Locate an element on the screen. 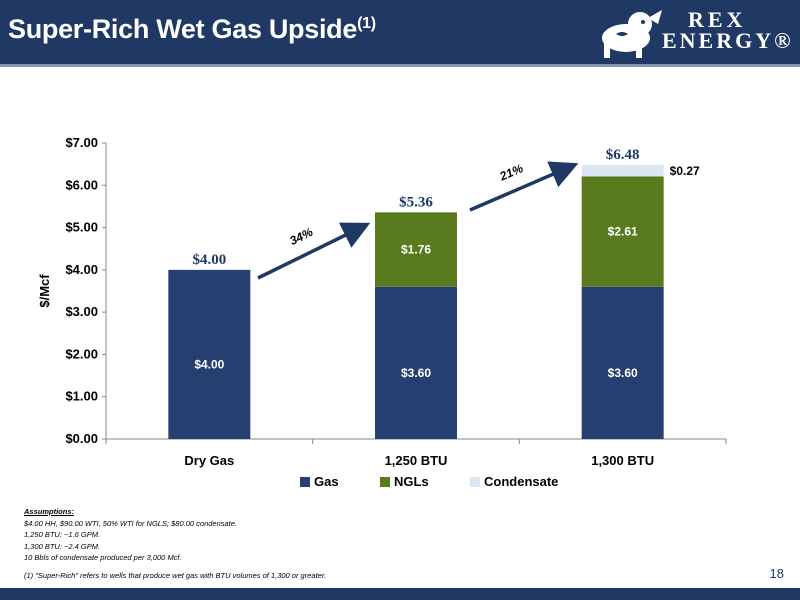 The width and height of the screenshot is (800, 600). footer-bar is located at coordinates (400, 594).